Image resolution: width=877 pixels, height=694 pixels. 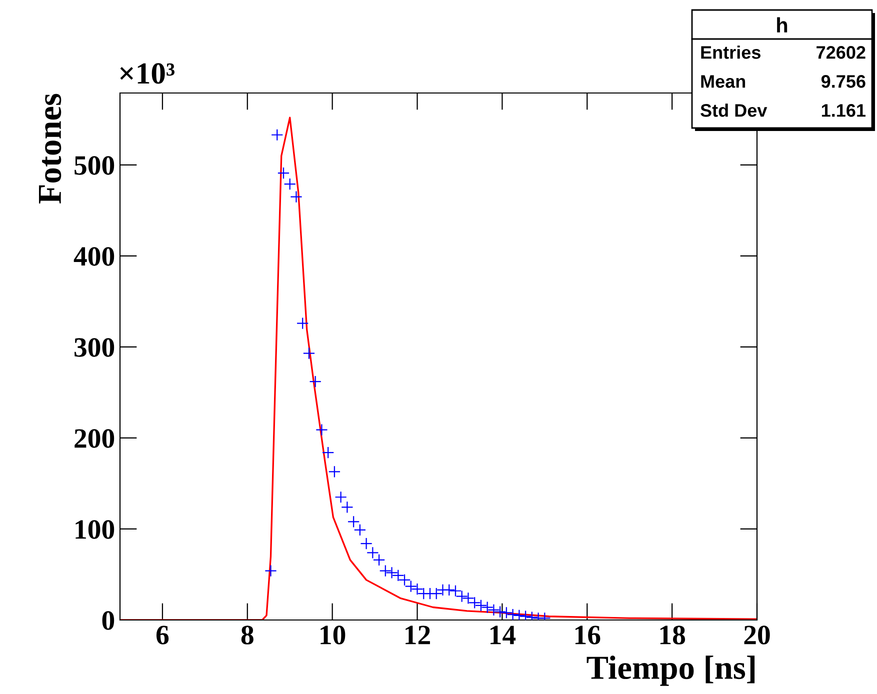 I want to click on text: 9.756, so click(x=843, y=81).